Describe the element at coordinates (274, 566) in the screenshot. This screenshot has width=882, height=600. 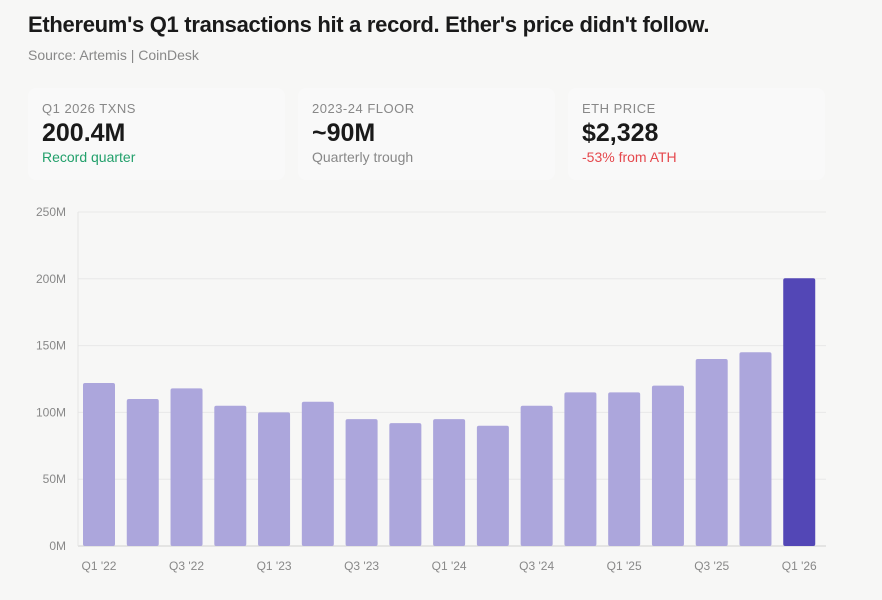
I see `x-tick-label: Q1 '23` at that location.